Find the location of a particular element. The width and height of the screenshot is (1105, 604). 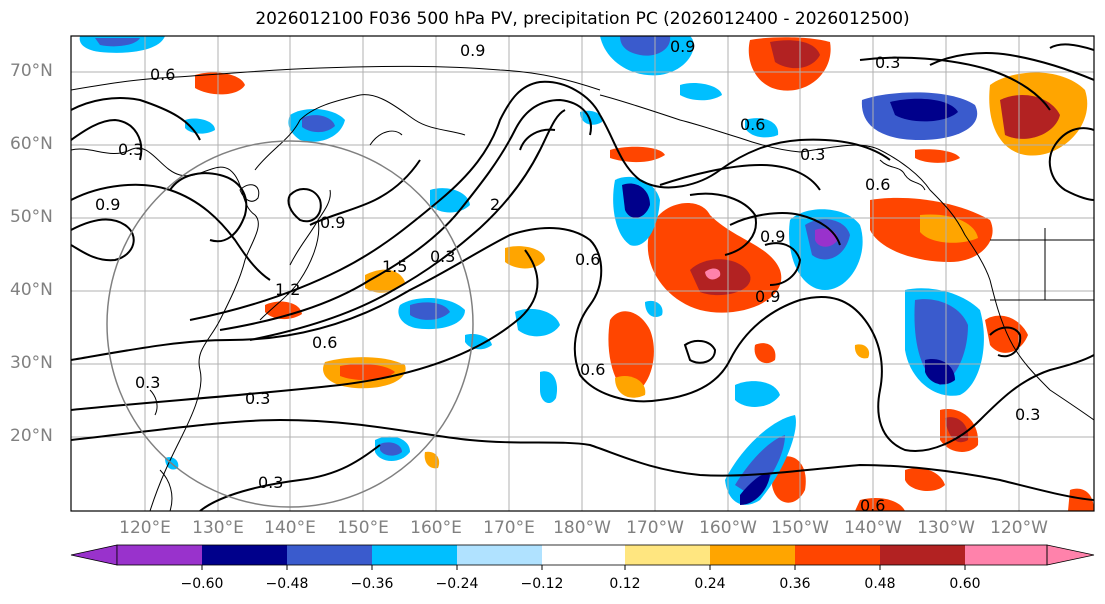

colorbar-tick-4: −0.24 is located at coordinates (457, 584).